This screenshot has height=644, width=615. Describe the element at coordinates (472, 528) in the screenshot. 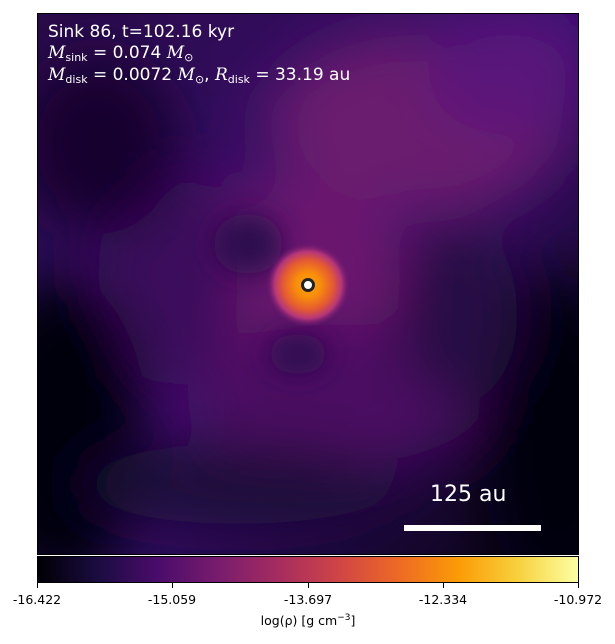

I see `scale-bar` at that location.